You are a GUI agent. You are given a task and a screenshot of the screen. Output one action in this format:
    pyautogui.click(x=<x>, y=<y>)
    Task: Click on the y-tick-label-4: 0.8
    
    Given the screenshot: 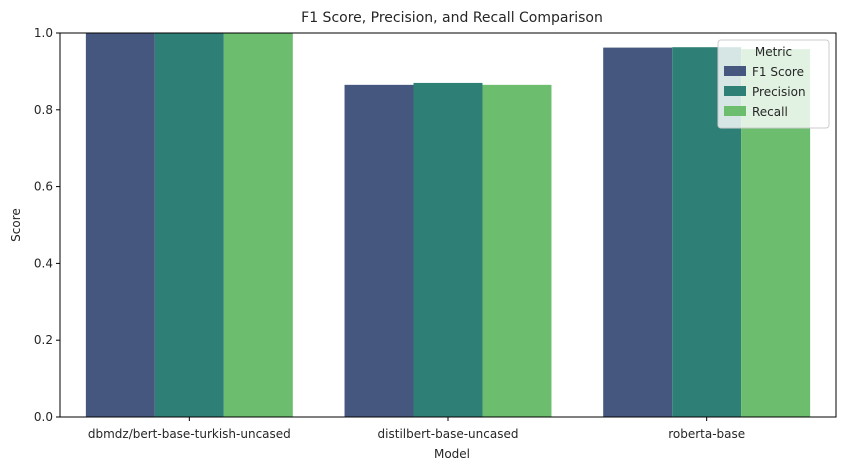 What is the action you would take?
    pyautogui.click(x=43, y=110)
    